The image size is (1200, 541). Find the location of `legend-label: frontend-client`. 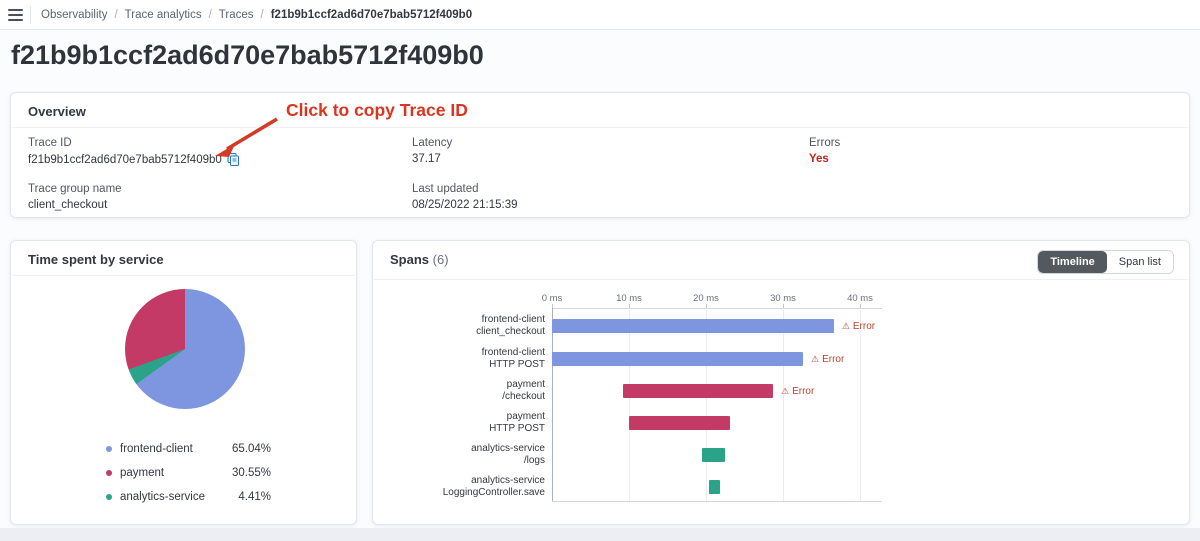

legend-label: frontend-client is located at coordinates (156, 449).